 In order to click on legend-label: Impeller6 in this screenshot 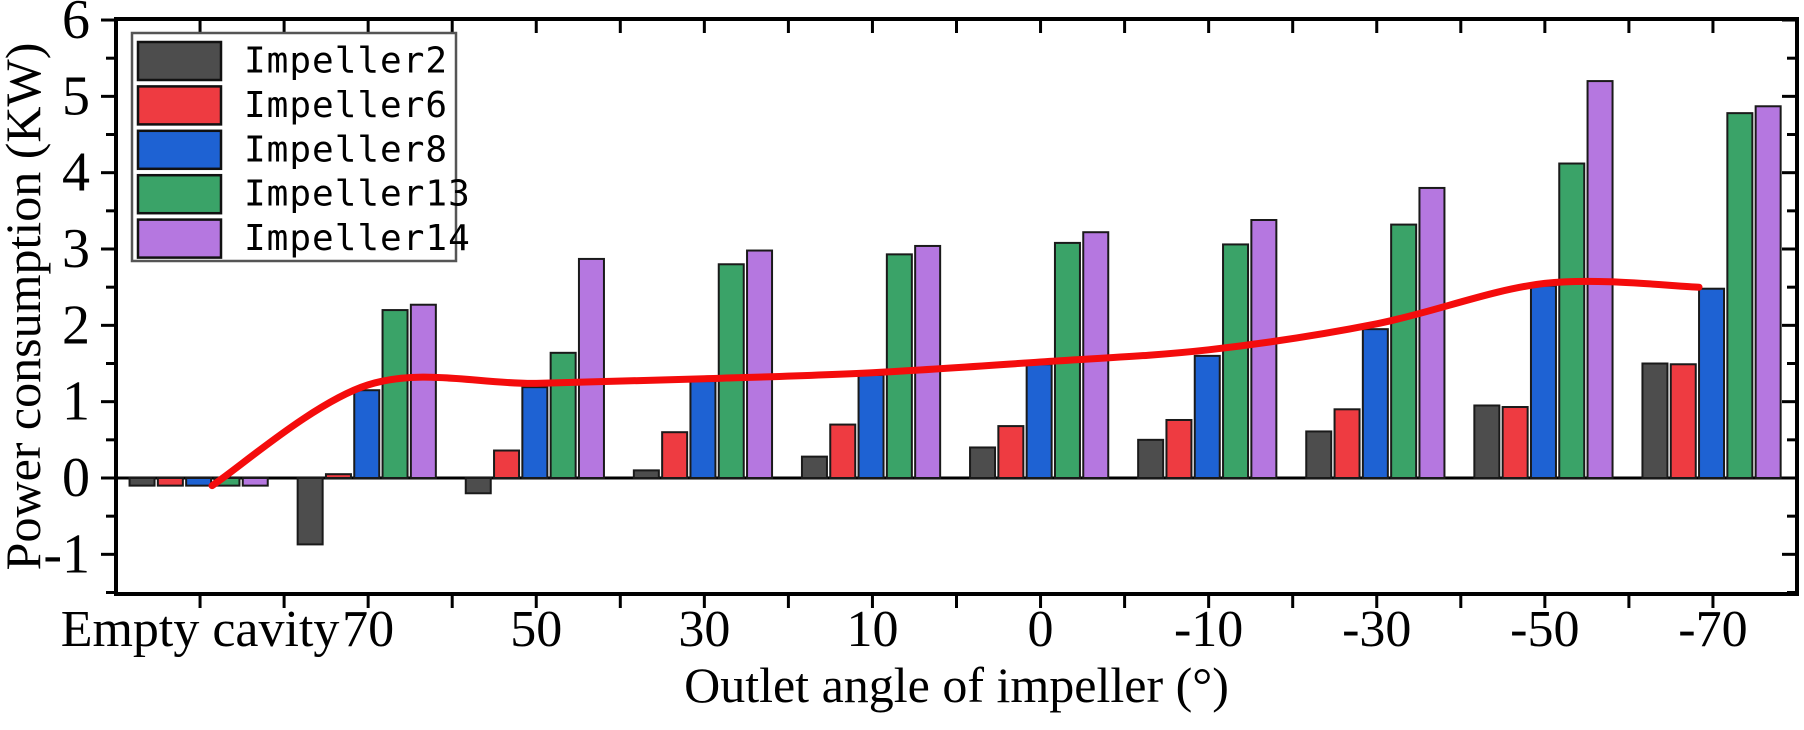, I will do `click(346, 105)`.